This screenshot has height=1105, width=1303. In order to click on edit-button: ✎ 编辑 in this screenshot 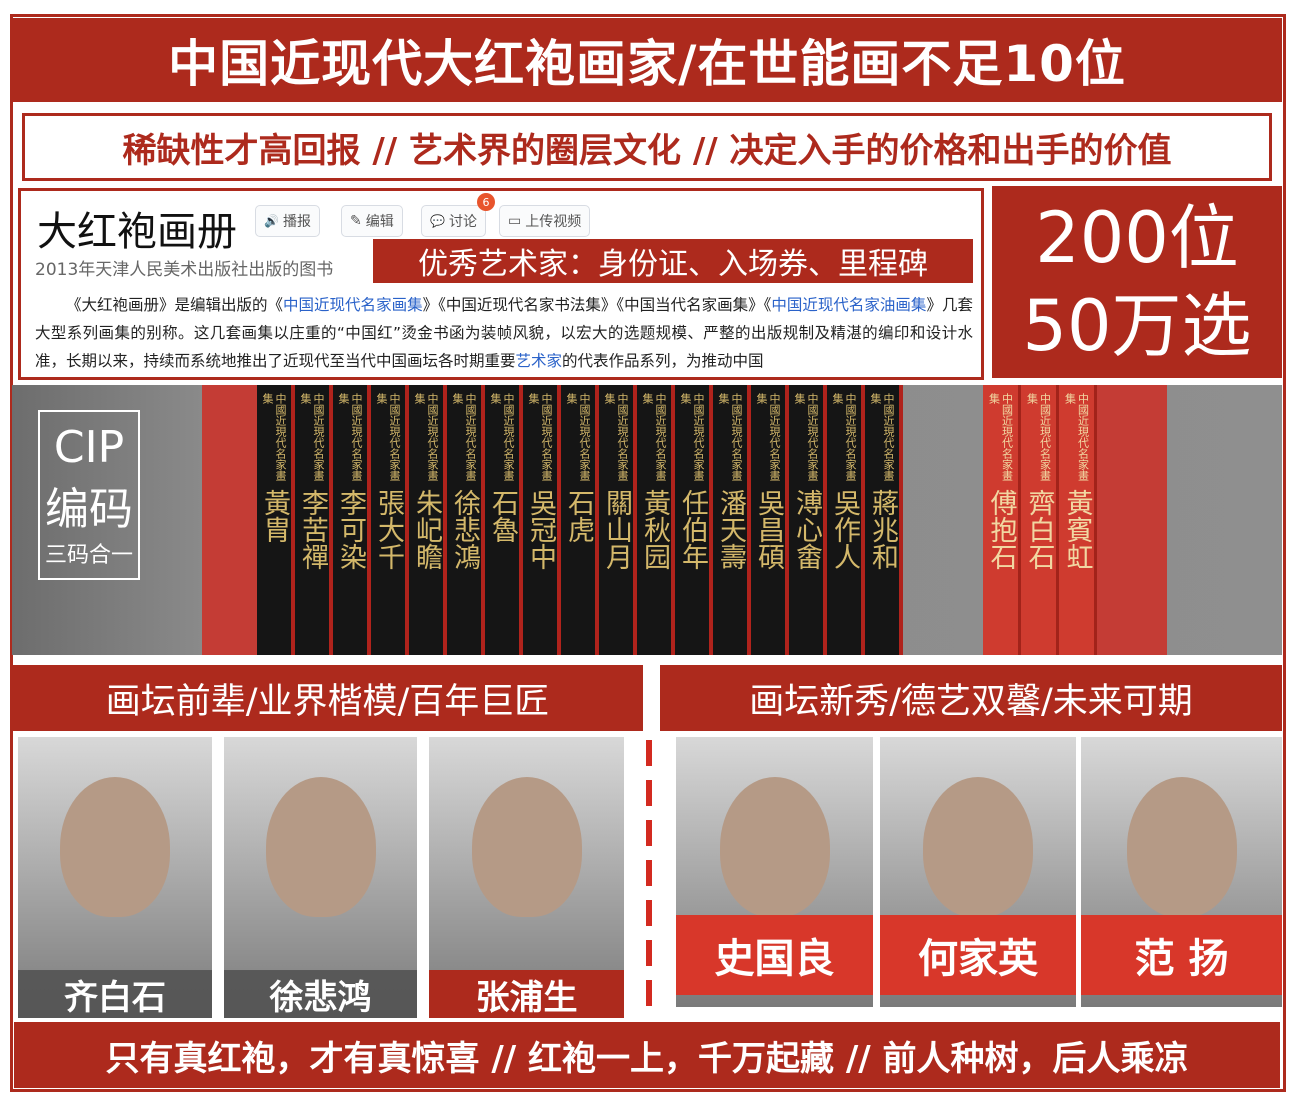, I will do `click(372, 221)`.